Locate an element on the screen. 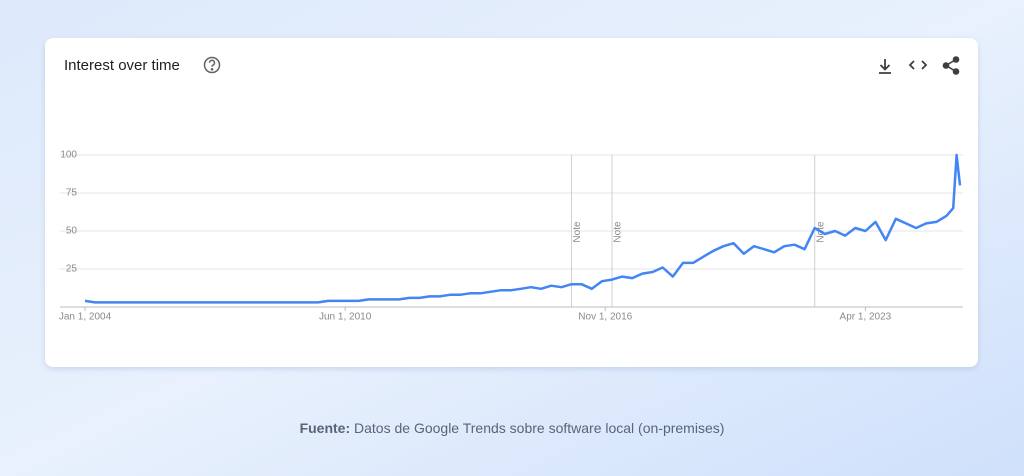  chart-title: Interest over time is located at coordinates (122, 65).